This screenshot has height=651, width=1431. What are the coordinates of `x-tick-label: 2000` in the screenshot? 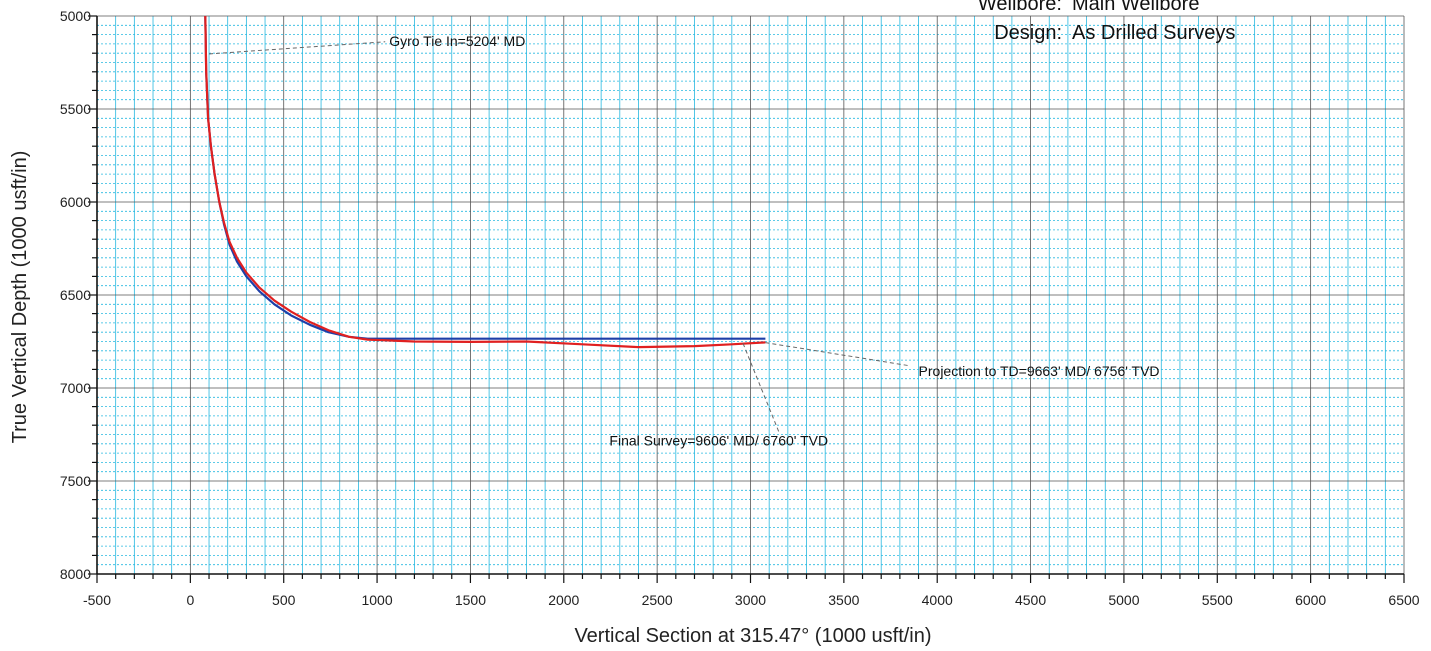 It's located at (563, 600).